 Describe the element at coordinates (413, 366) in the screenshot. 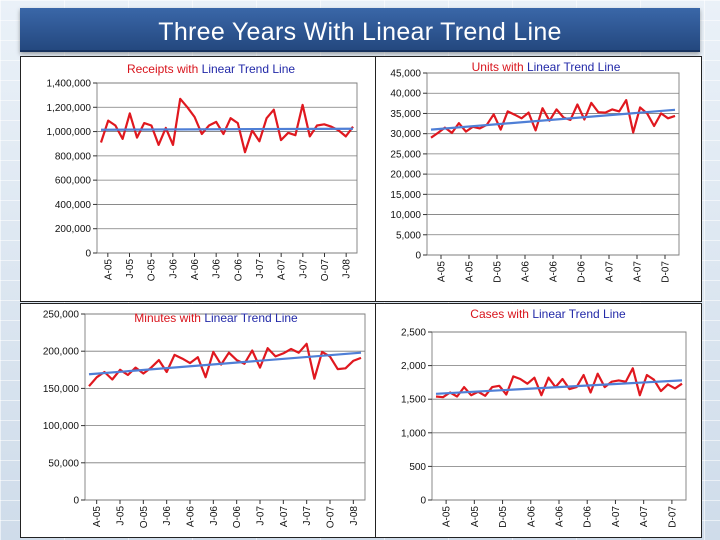

I see `y-tick-label: 2,000` at that location.